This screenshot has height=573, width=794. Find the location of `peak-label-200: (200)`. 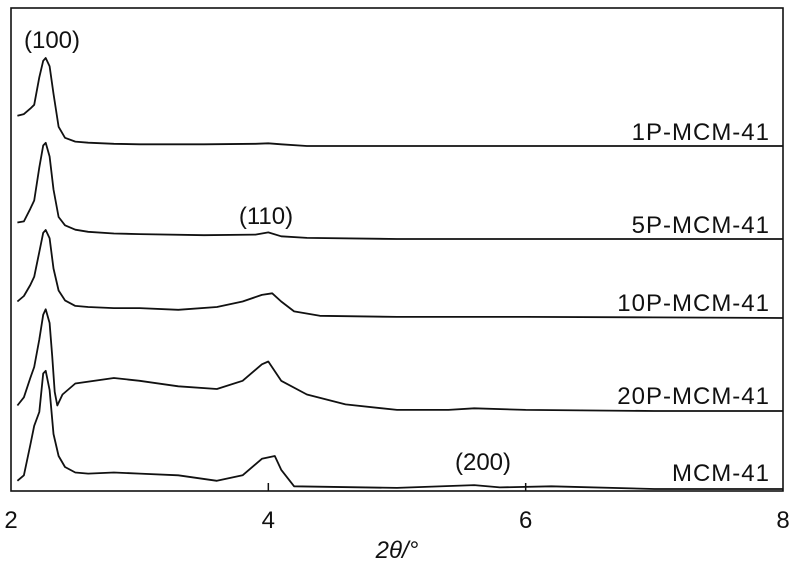

peak-label-200: (200) is located at coordinates (483, 462).